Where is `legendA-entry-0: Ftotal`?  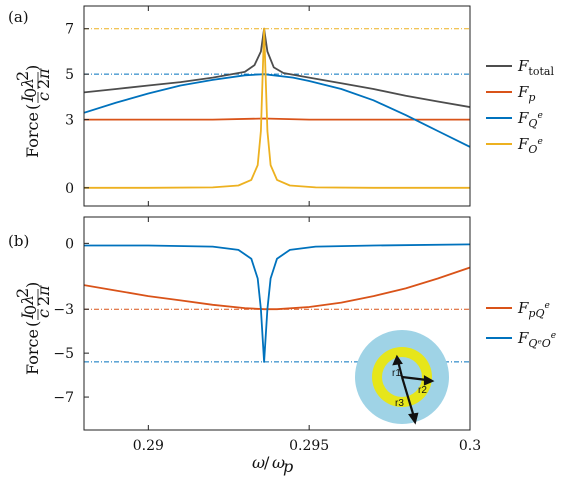 legendA-entry-0: Ftotal is located at coordinates (535, 67).